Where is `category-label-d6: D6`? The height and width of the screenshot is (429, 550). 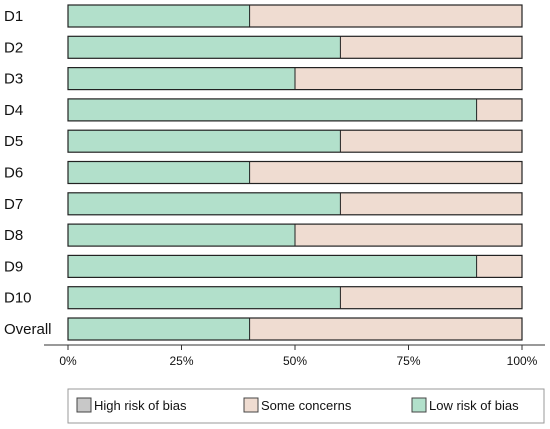
category-label-d6: D6 is located at coordinates (13, 173).